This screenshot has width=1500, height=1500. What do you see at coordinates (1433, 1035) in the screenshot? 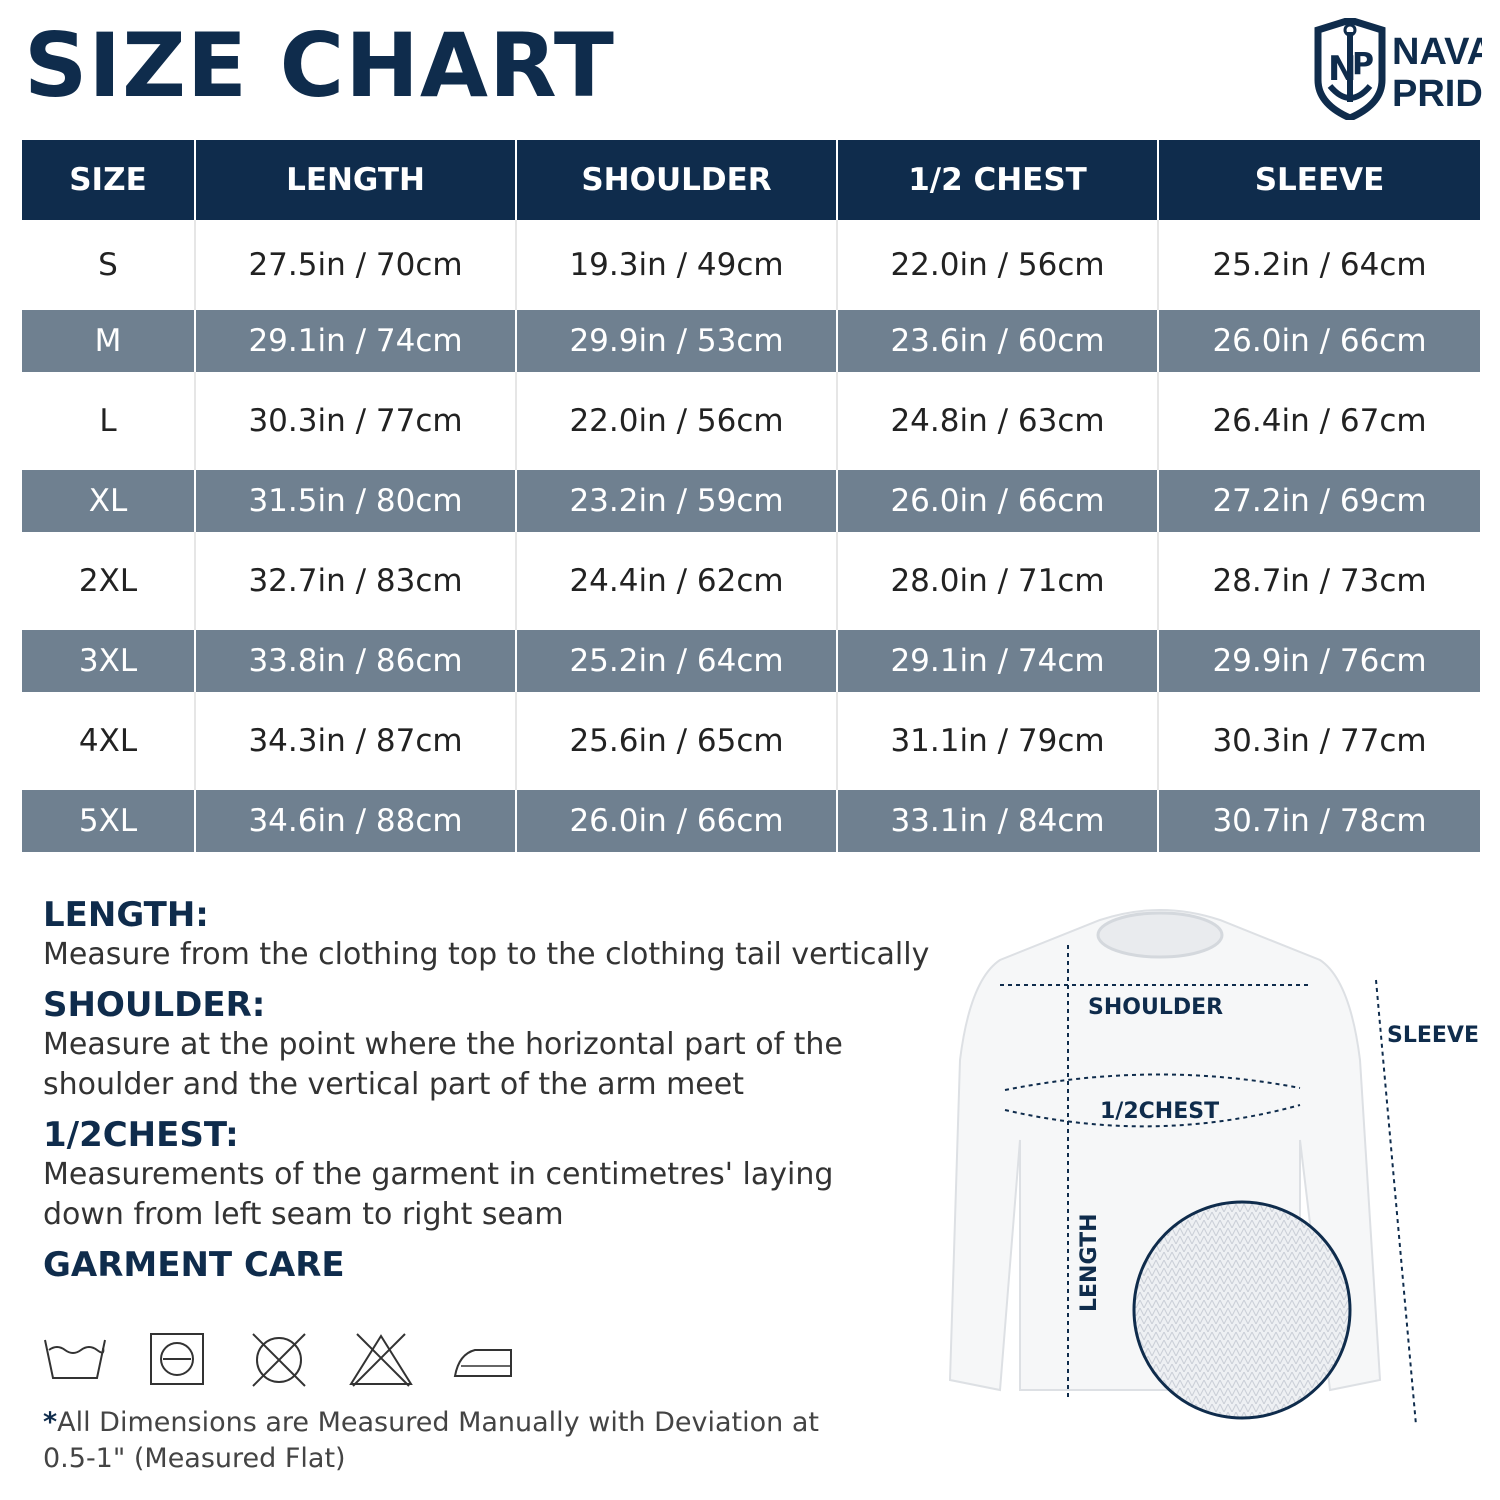
I see `svg-text: SLEEVE` at bounding box center [1433, 1035].